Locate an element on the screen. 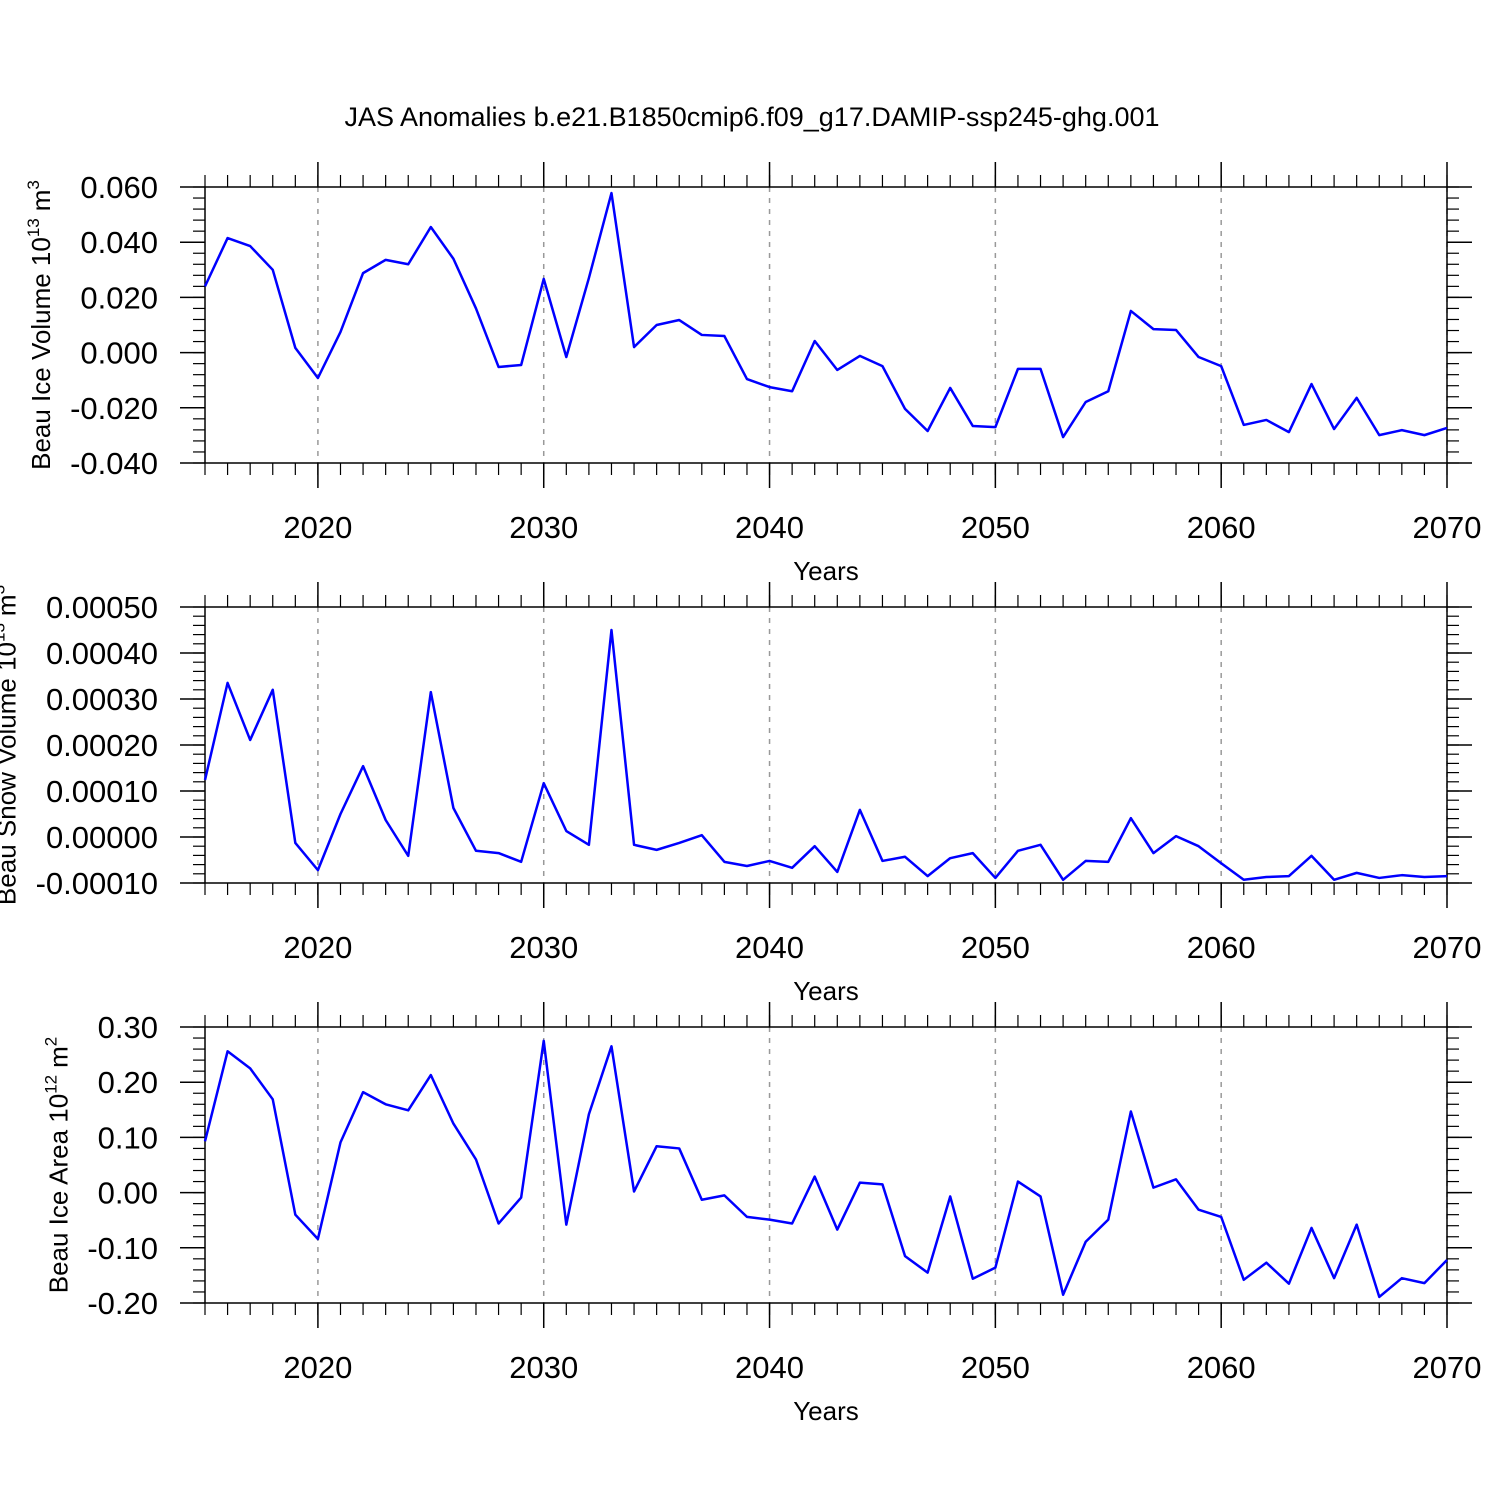 Image resolution: width=1500 pixels, height=1500 pixels. y-axis-label-text: Beau Snow Volume 10 is located at coordinates (11, 773).